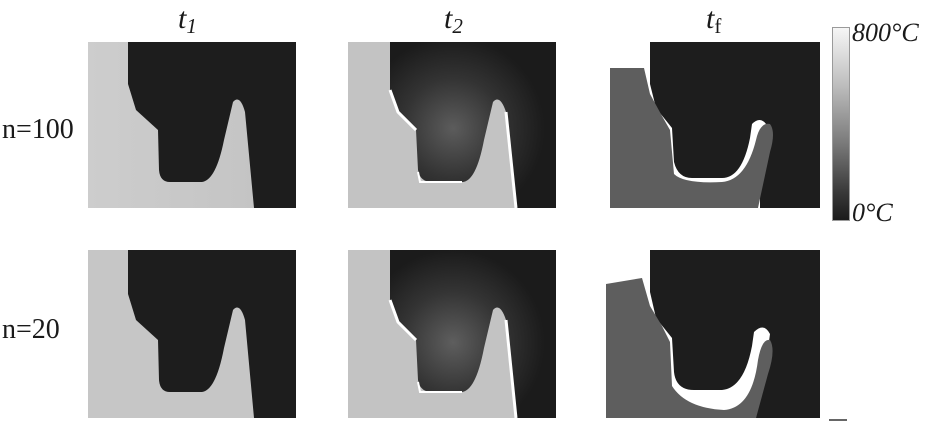 Image resolution: width=936 pixels, height=434 pixels. What do you see at coordinates (714, 20) in the screenshot?
I see `column-title-tf: tf` at bounding box center [714, 20].